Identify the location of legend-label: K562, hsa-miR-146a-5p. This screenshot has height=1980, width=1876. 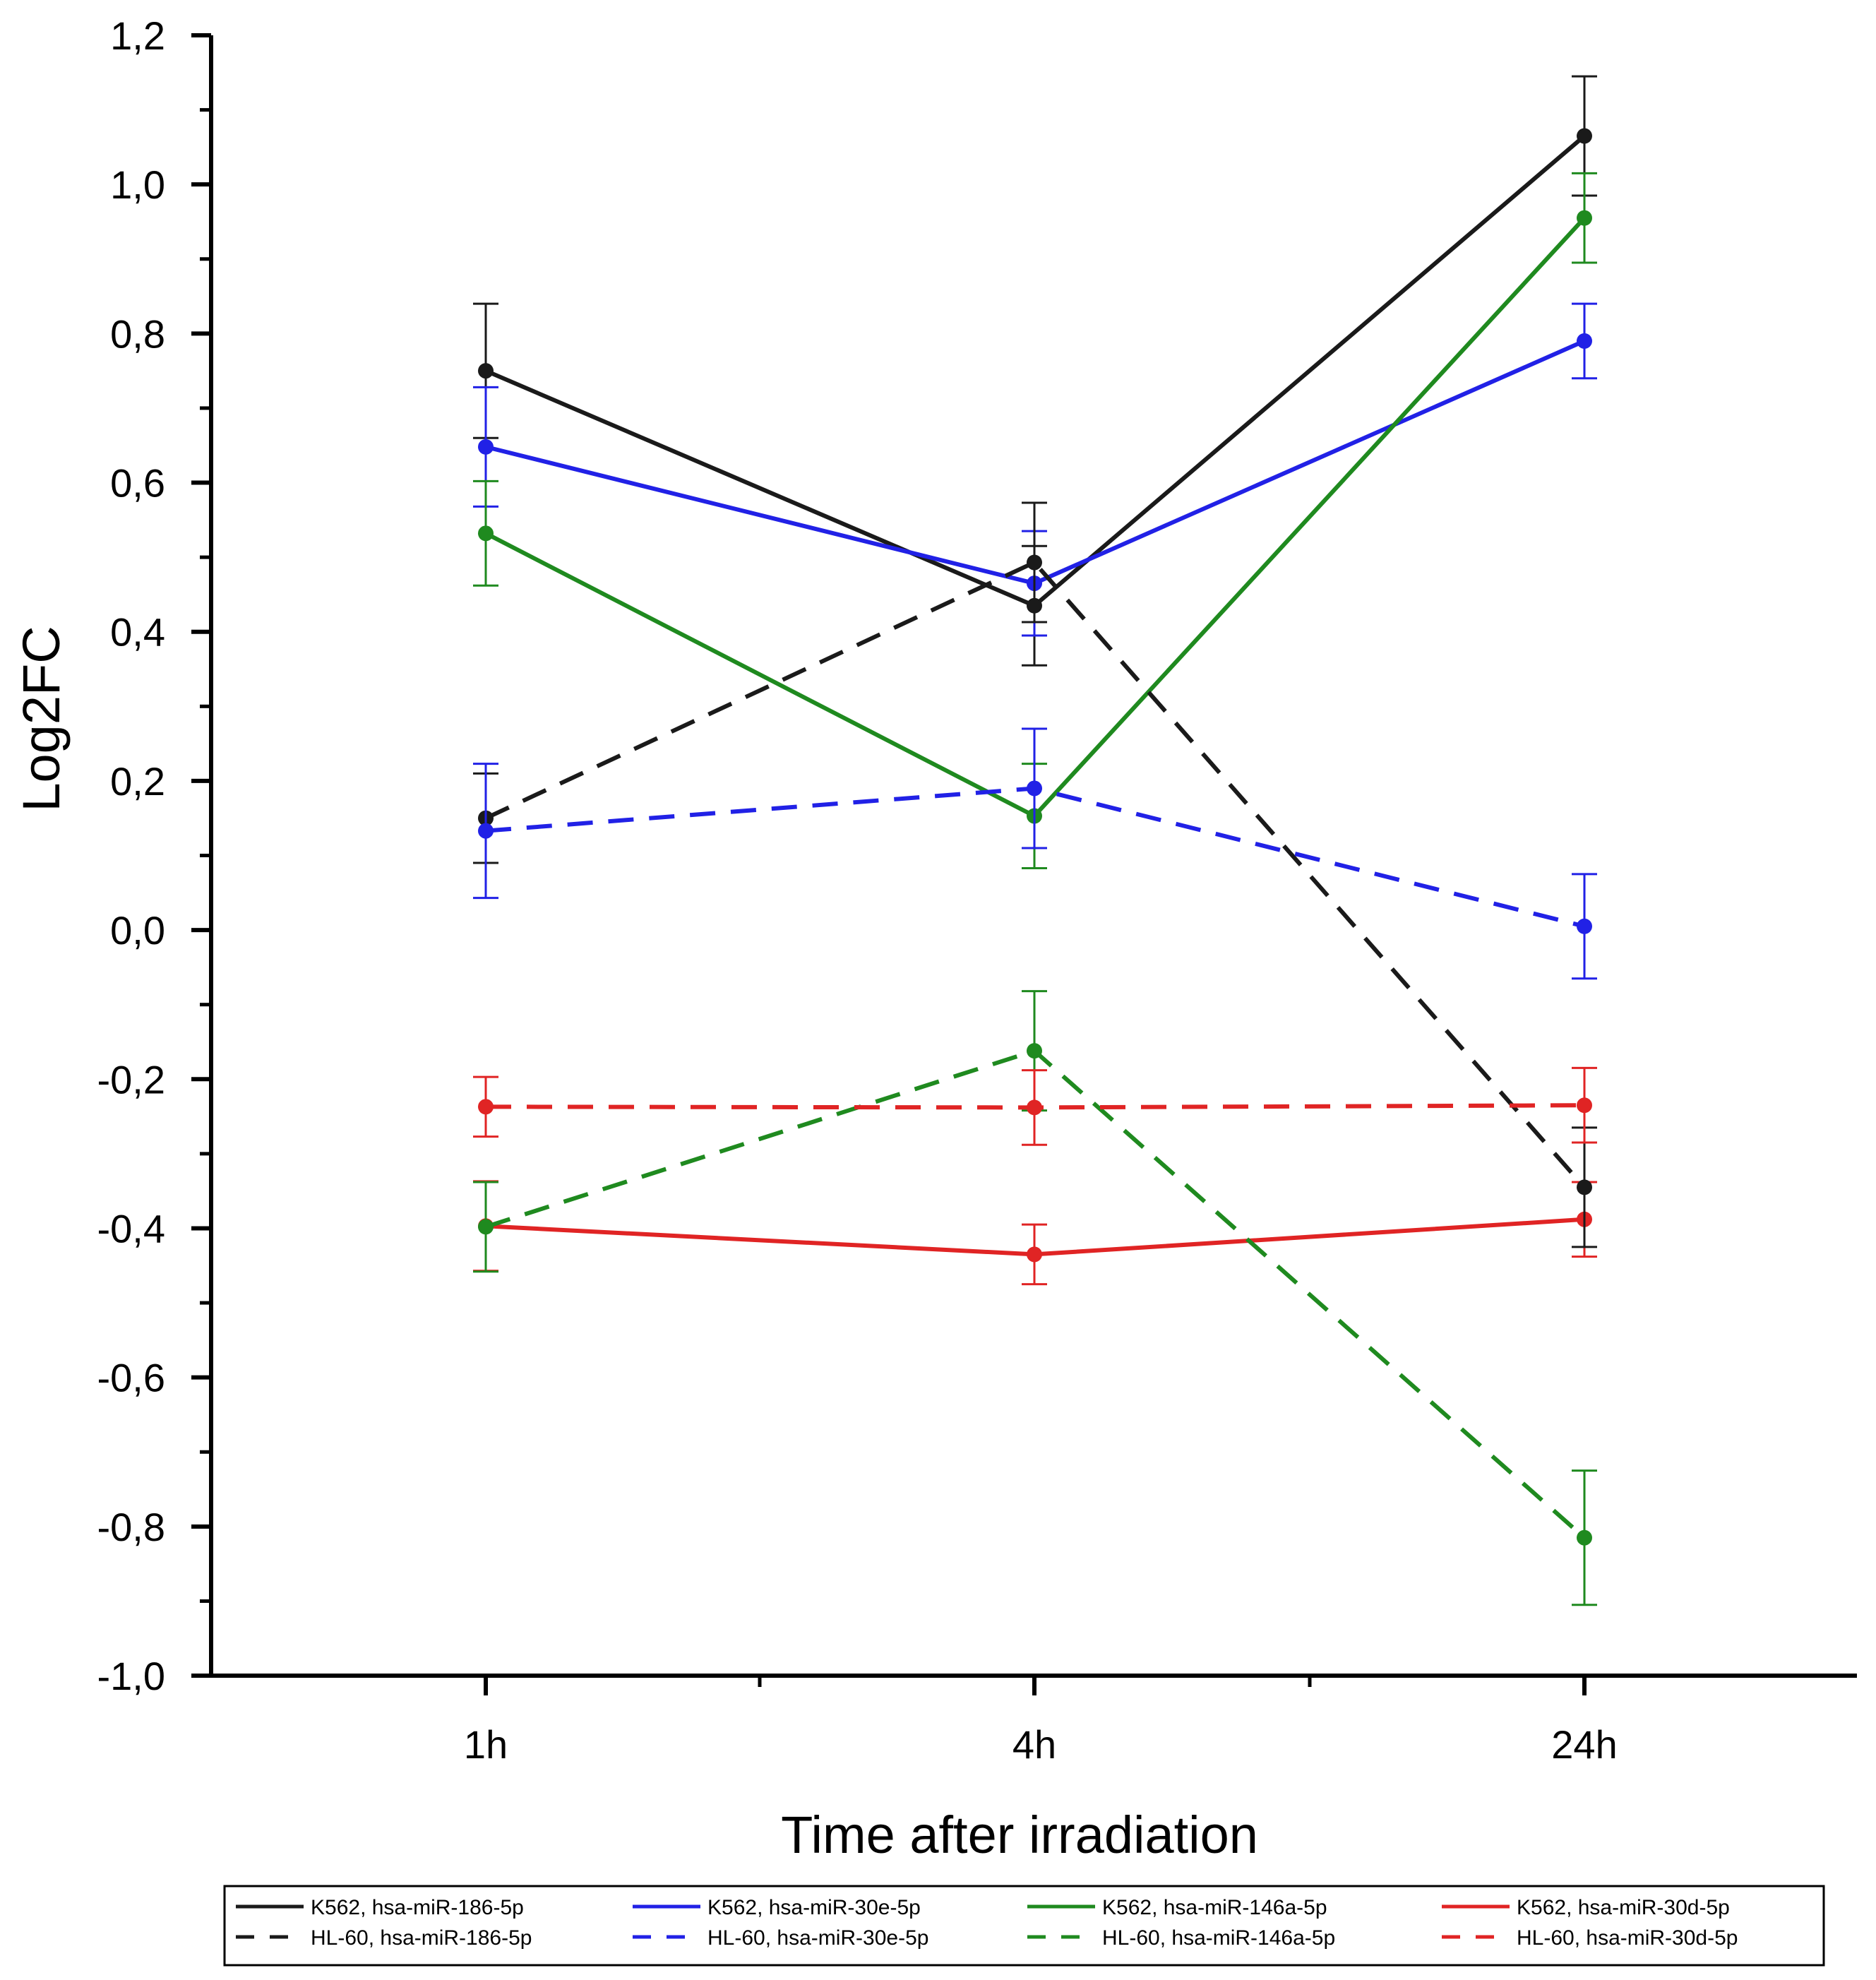
(1214, 1907).